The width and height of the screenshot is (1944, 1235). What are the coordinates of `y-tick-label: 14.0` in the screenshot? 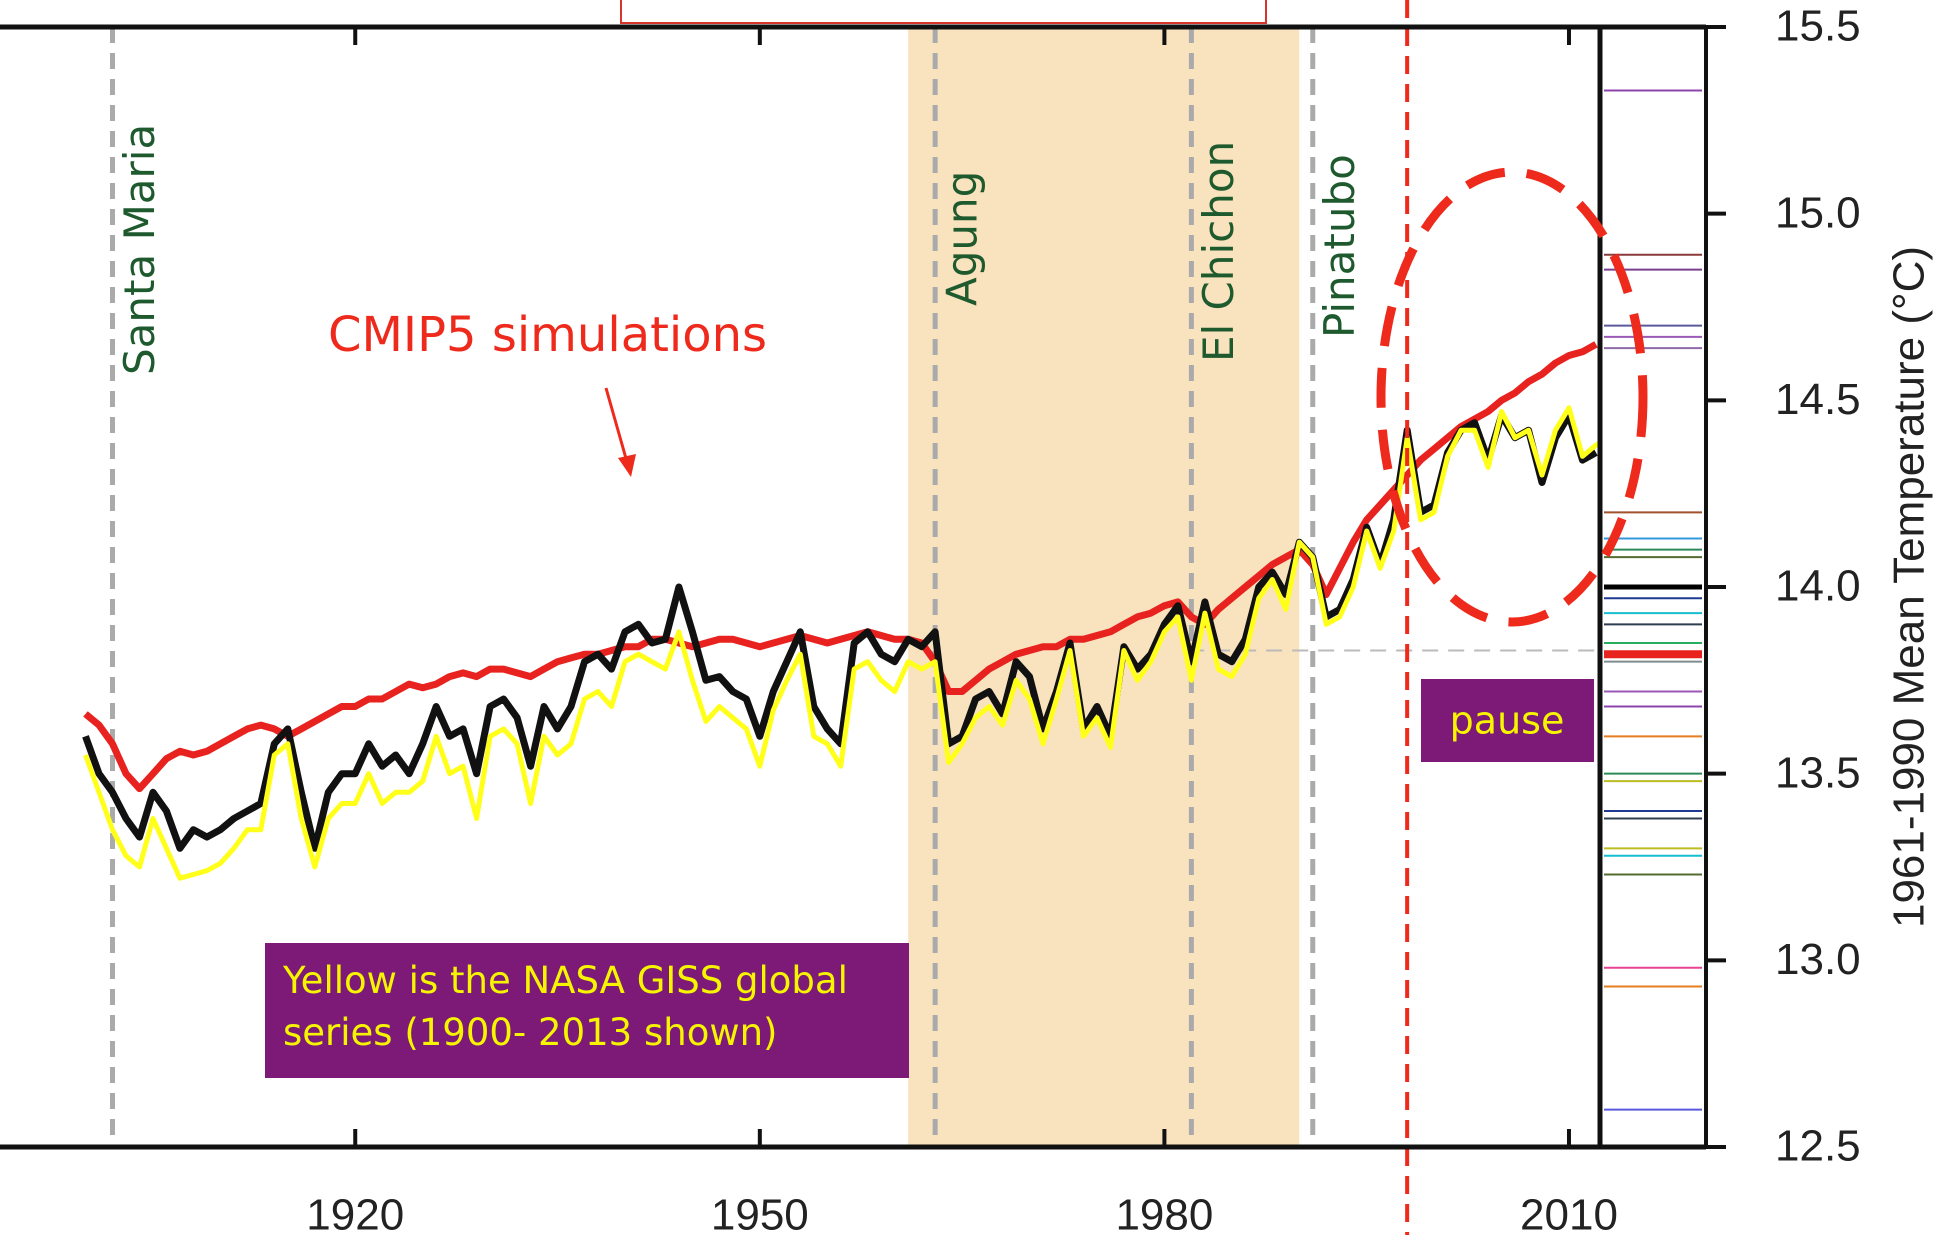 It's located at (1818, 586).